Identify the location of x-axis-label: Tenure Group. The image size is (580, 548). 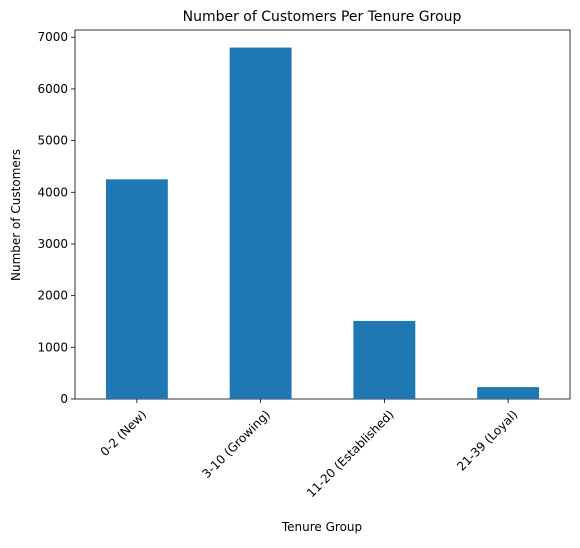
(321, 527).